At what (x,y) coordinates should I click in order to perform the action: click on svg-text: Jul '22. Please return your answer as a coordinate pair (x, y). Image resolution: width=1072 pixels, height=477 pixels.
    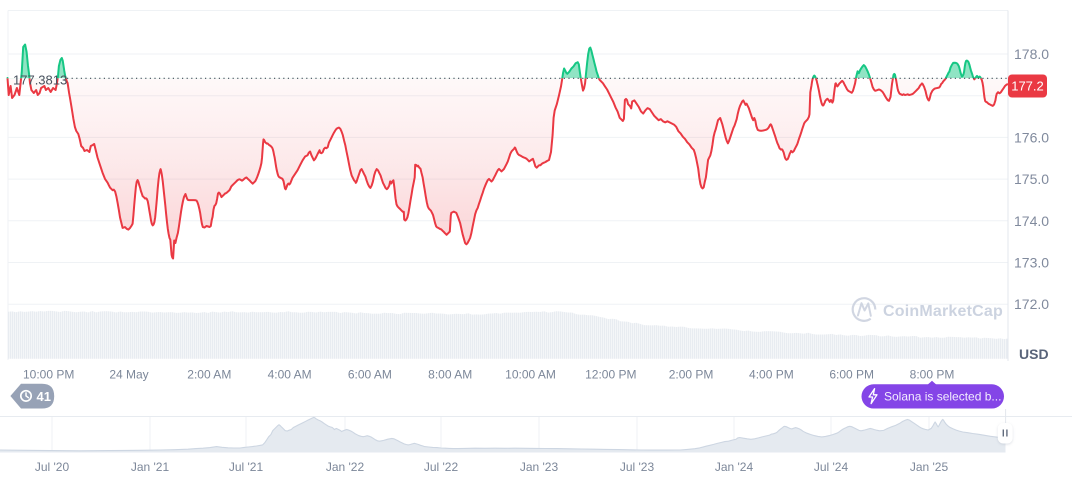
    Looking at the image, I should click on (441, 467).